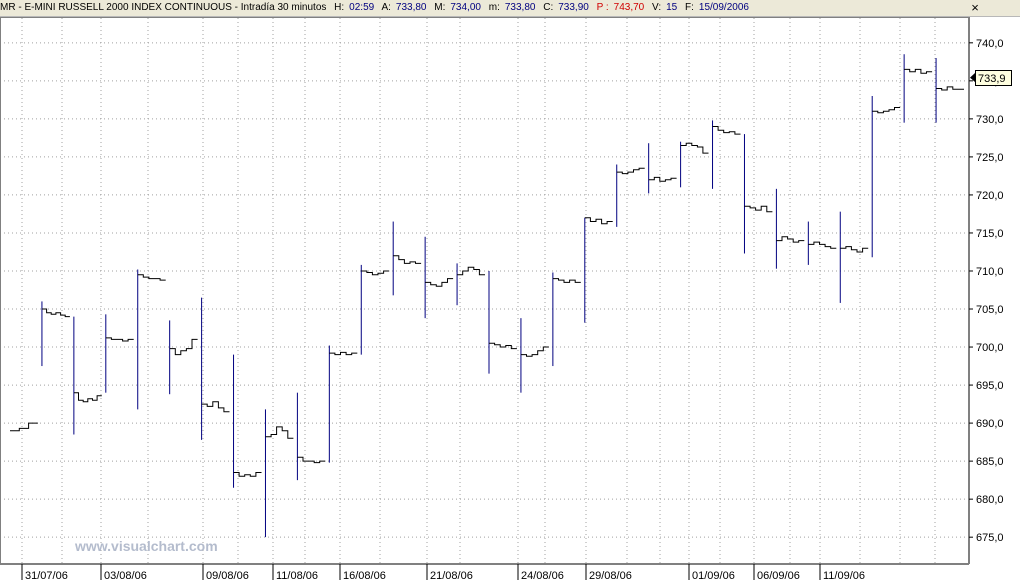 This screenshot has height=581, width=1020. Describe the element at coordinates (844, 575) in the screenshot. I see `x-tick-label: 11/09/06` at that location.